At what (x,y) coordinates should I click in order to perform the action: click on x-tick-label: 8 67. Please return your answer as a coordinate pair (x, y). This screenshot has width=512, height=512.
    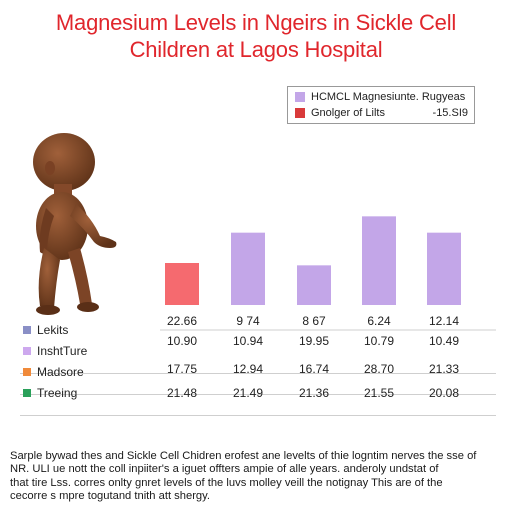
    Looking at the image, I should click on (314, 321).